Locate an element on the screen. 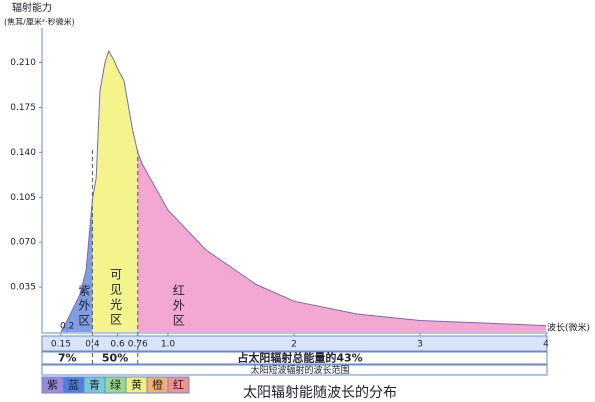 The height and width of the screenshot is (402, 595). spectrum-label: 青 is located at coordinates (94, 385).